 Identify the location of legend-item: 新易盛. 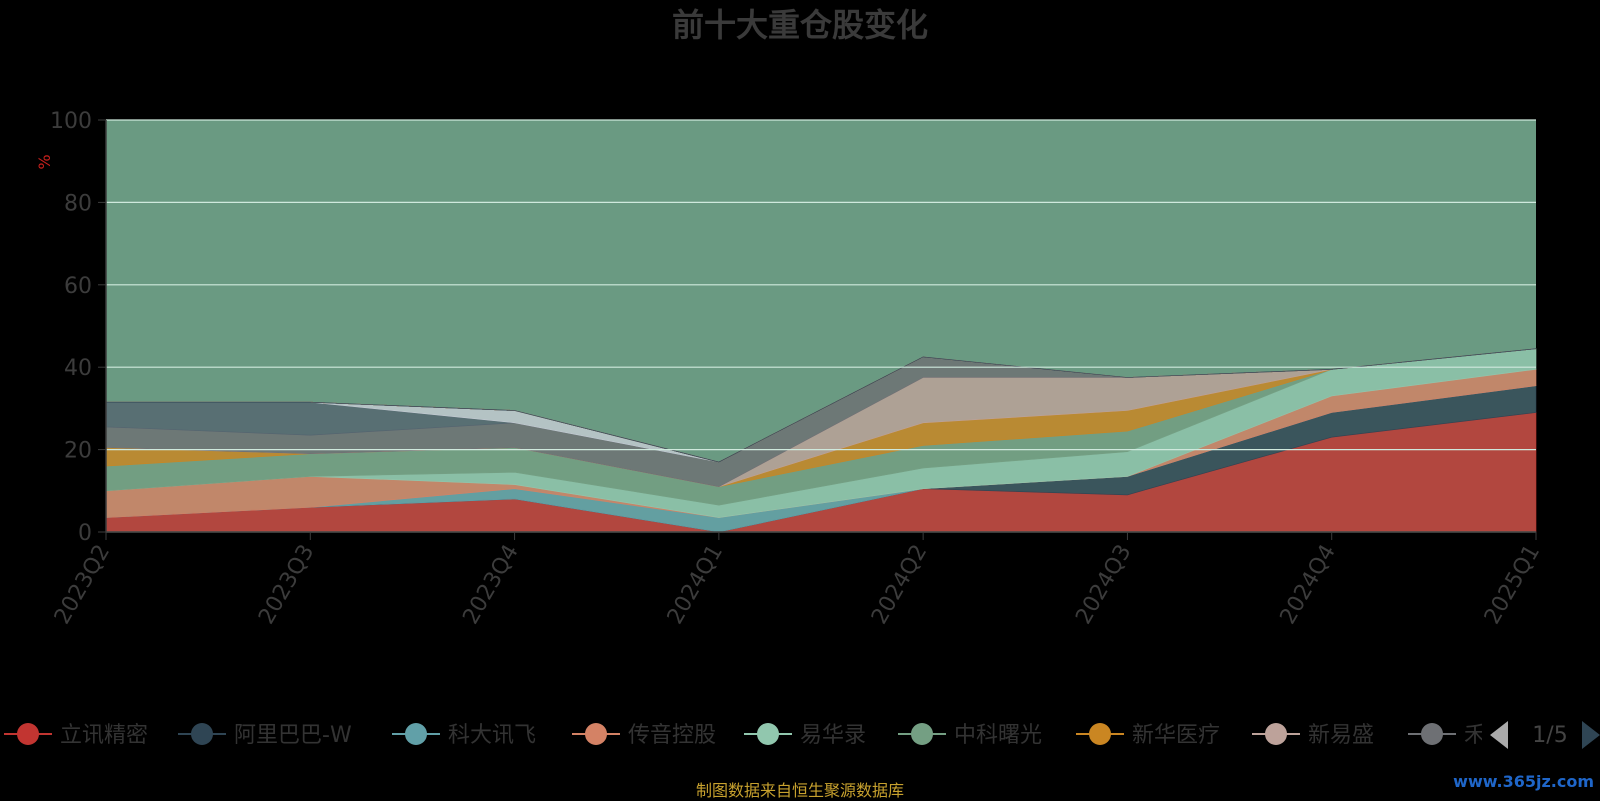
(1313, 735).